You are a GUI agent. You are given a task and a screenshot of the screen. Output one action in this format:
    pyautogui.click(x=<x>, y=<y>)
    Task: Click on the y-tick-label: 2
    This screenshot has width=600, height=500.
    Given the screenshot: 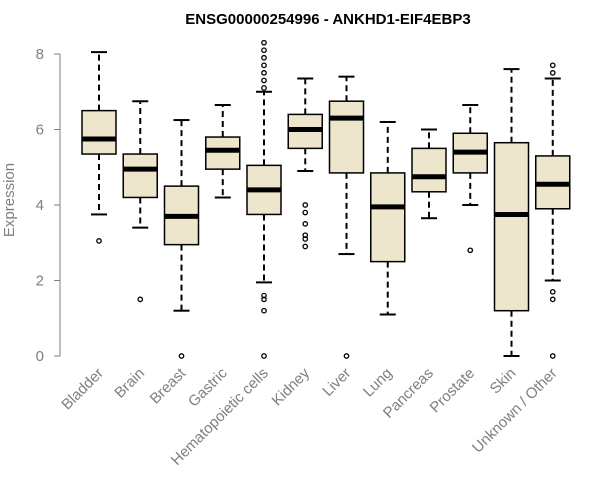 What is the action you would take?
    pyautogui.click(x=40, y=281)
    